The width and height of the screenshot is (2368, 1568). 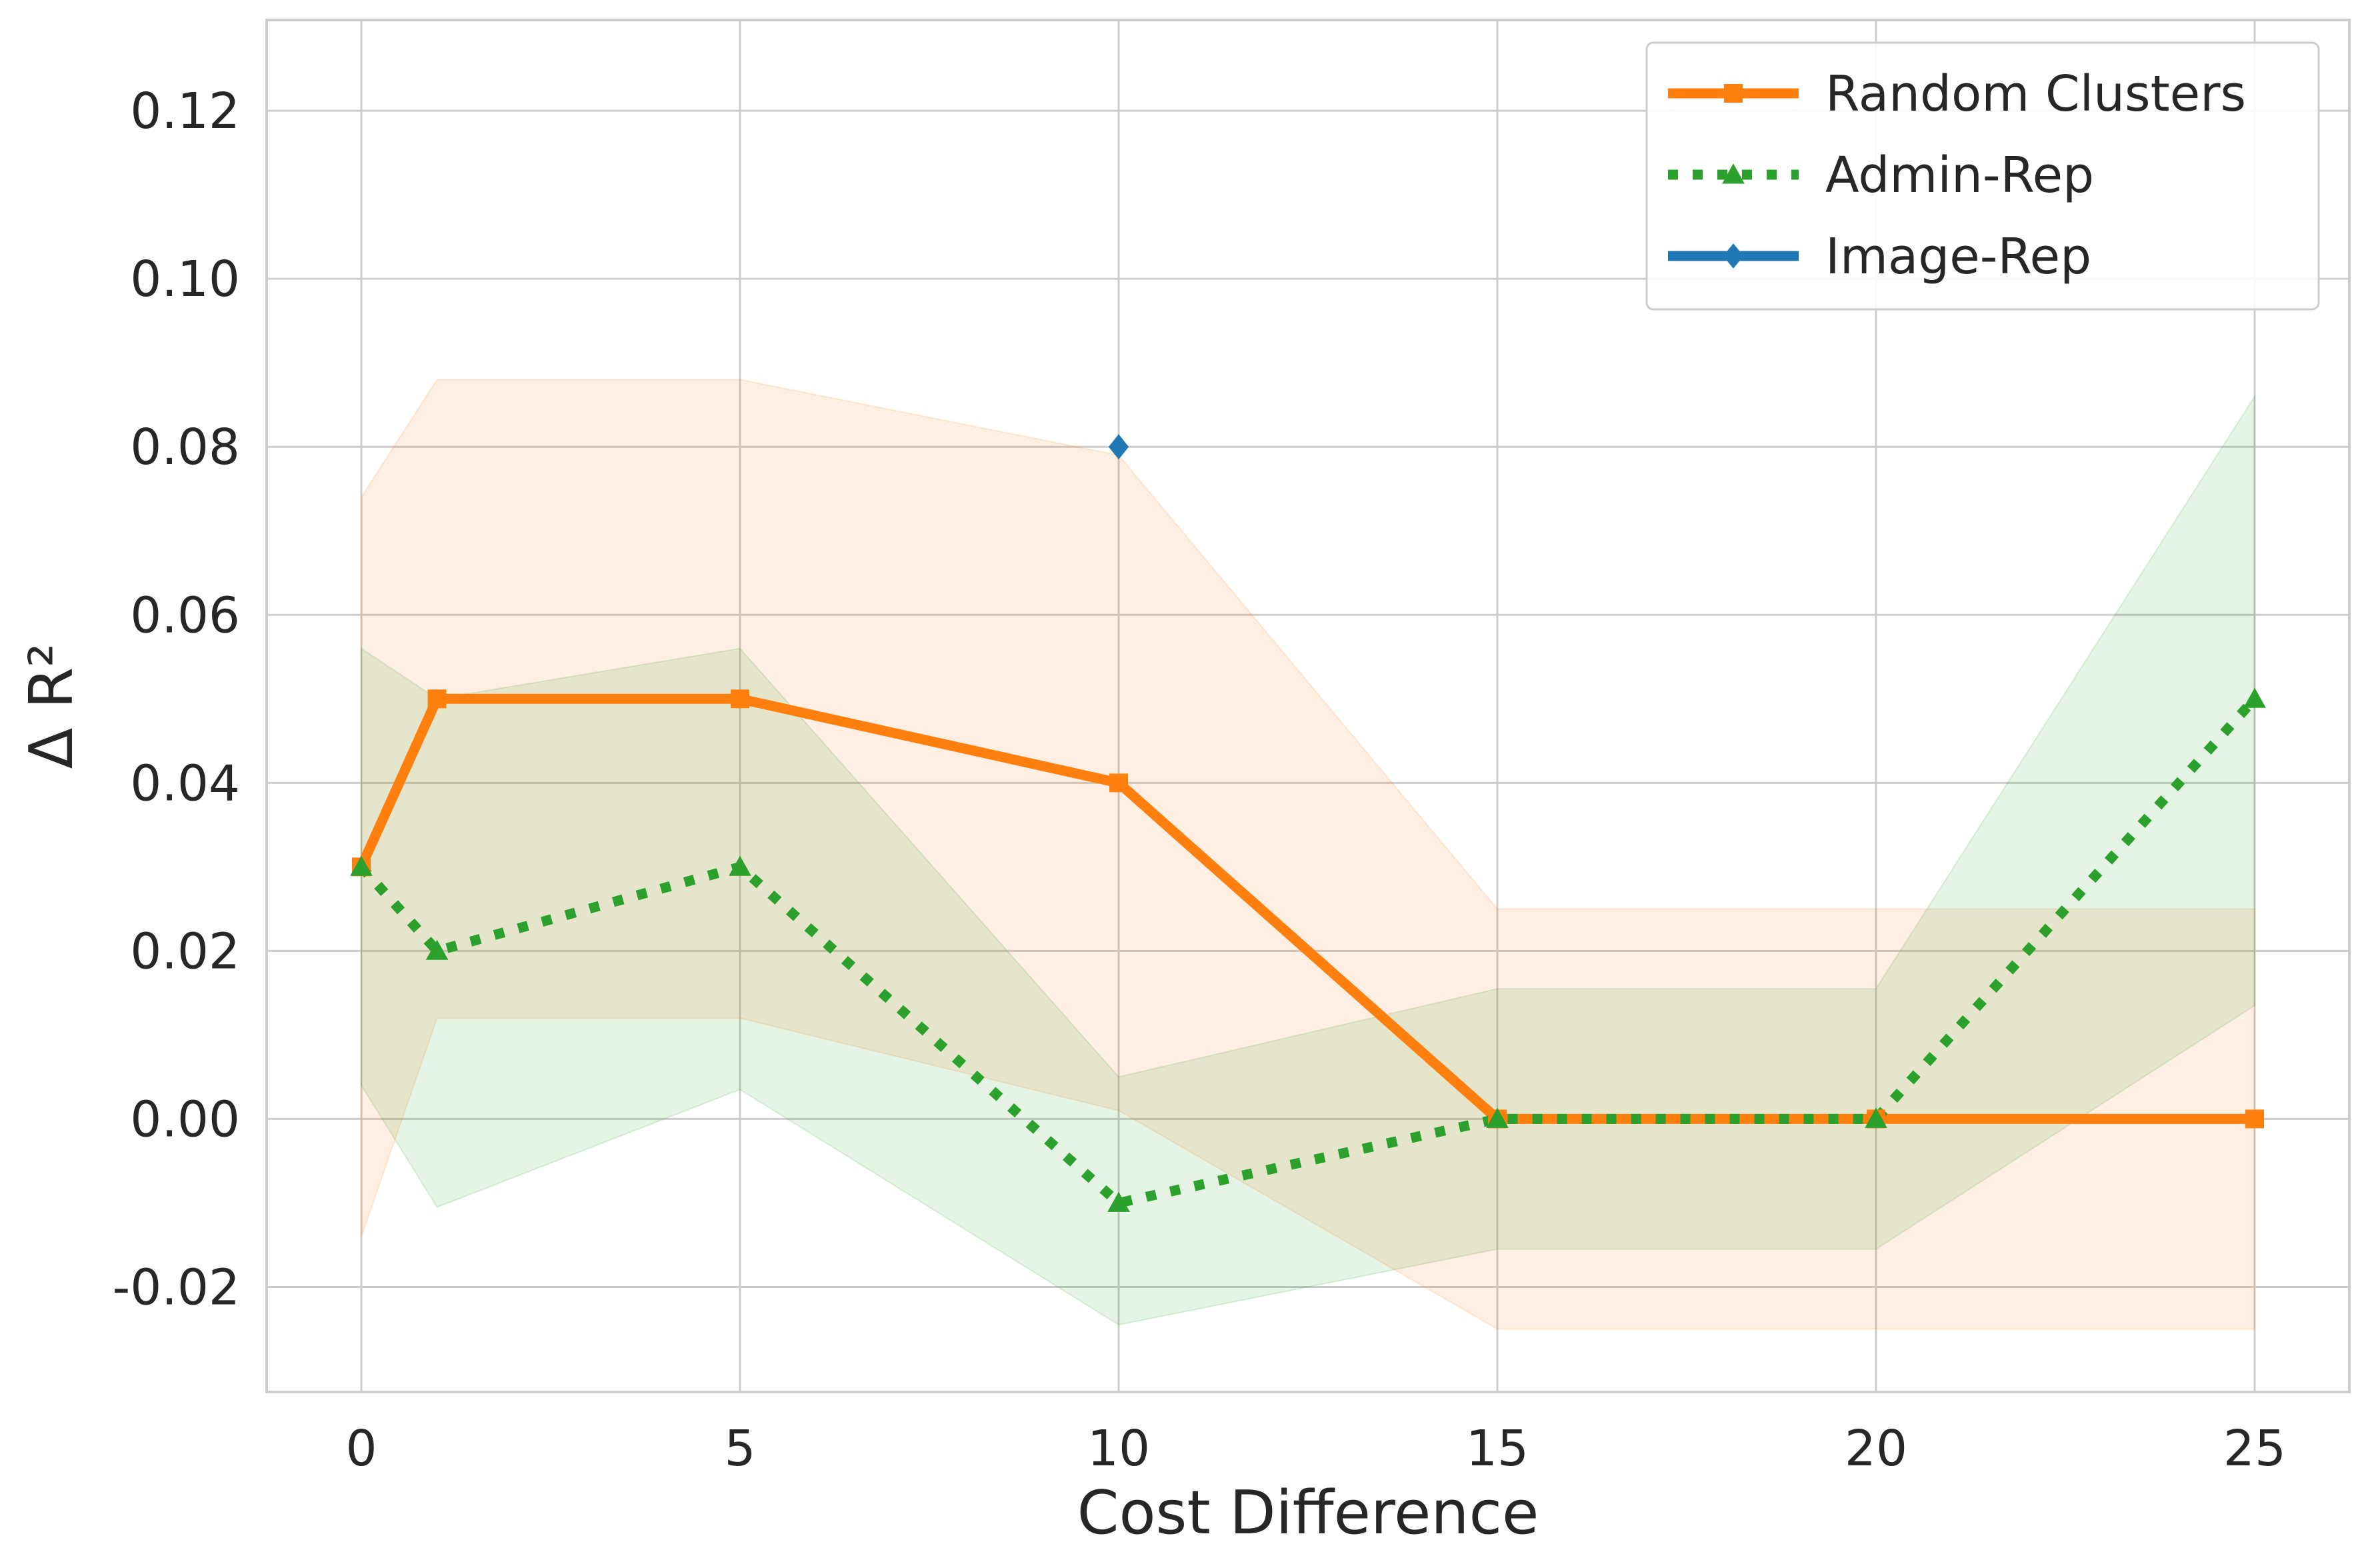 I want to click on legend-box, so click(x=1982, y=176).